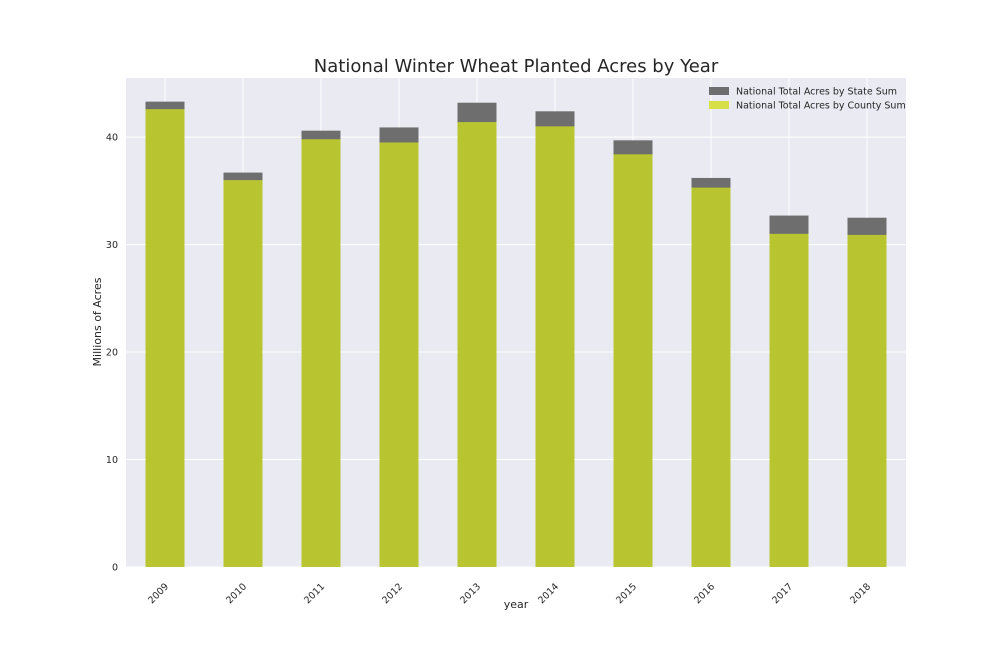 The width and height of the screenshot is (1008, 652). Describe the element at coordinates (97, 321) in the screenshot. I see `y-axis-label: Millions of Acres` at that location.